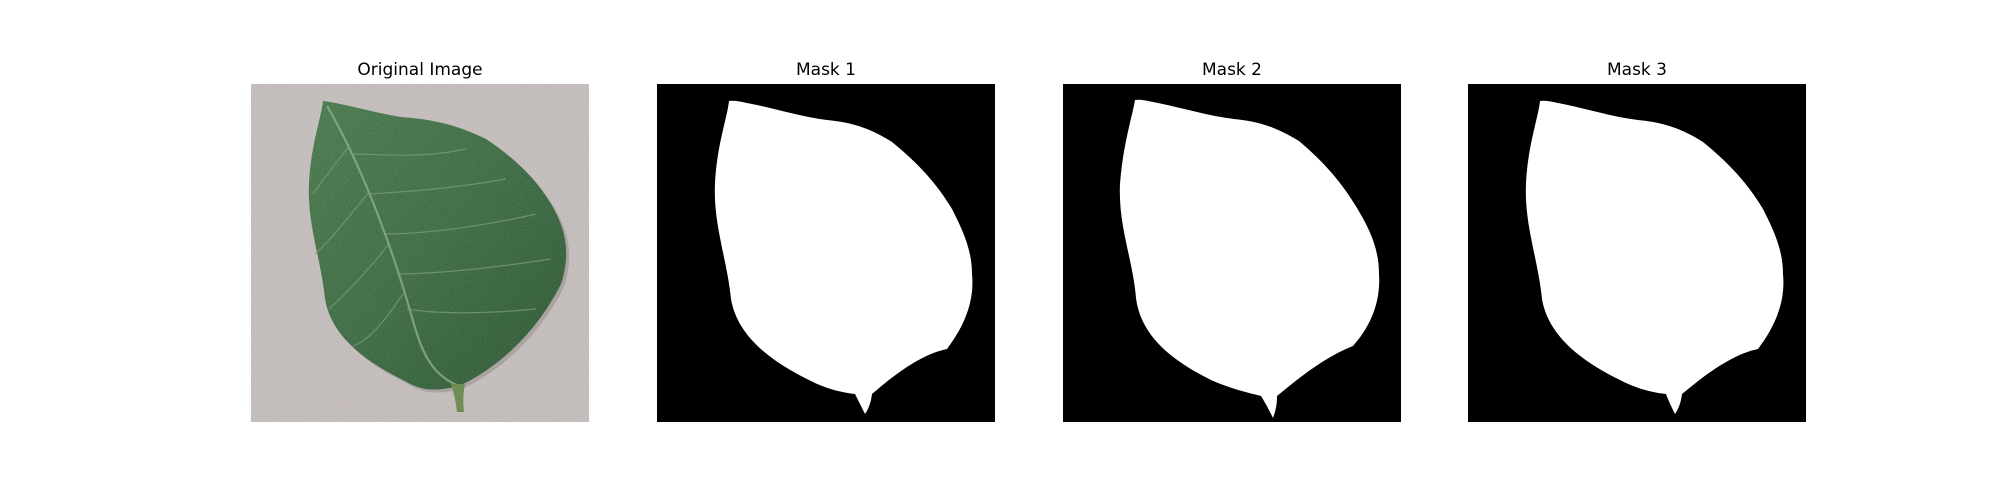 The height and width of the screenshot is (500, 2000). Describe the element at coordinates (825, 70) in the screenshot. I see `panel-title: Mask 1` at that location.